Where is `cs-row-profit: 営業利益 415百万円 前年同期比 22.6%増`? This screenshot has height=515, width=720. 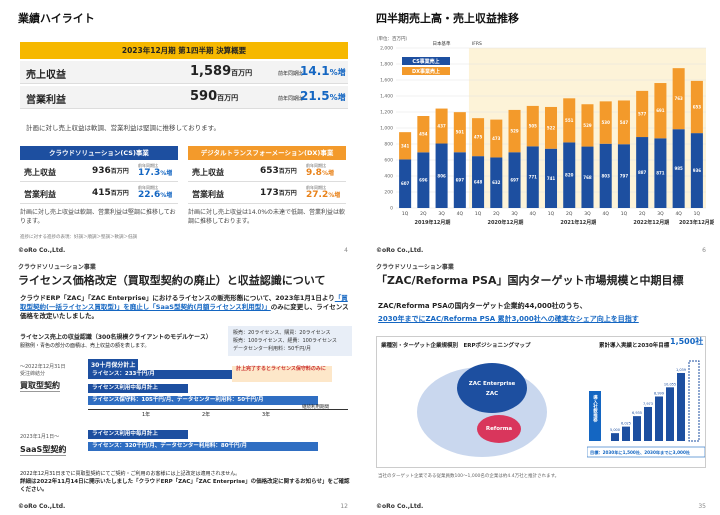
cs-row-profit: 営業利益 415百万円 前年同期比 22.6%増 is located at coordinates (99, 193).